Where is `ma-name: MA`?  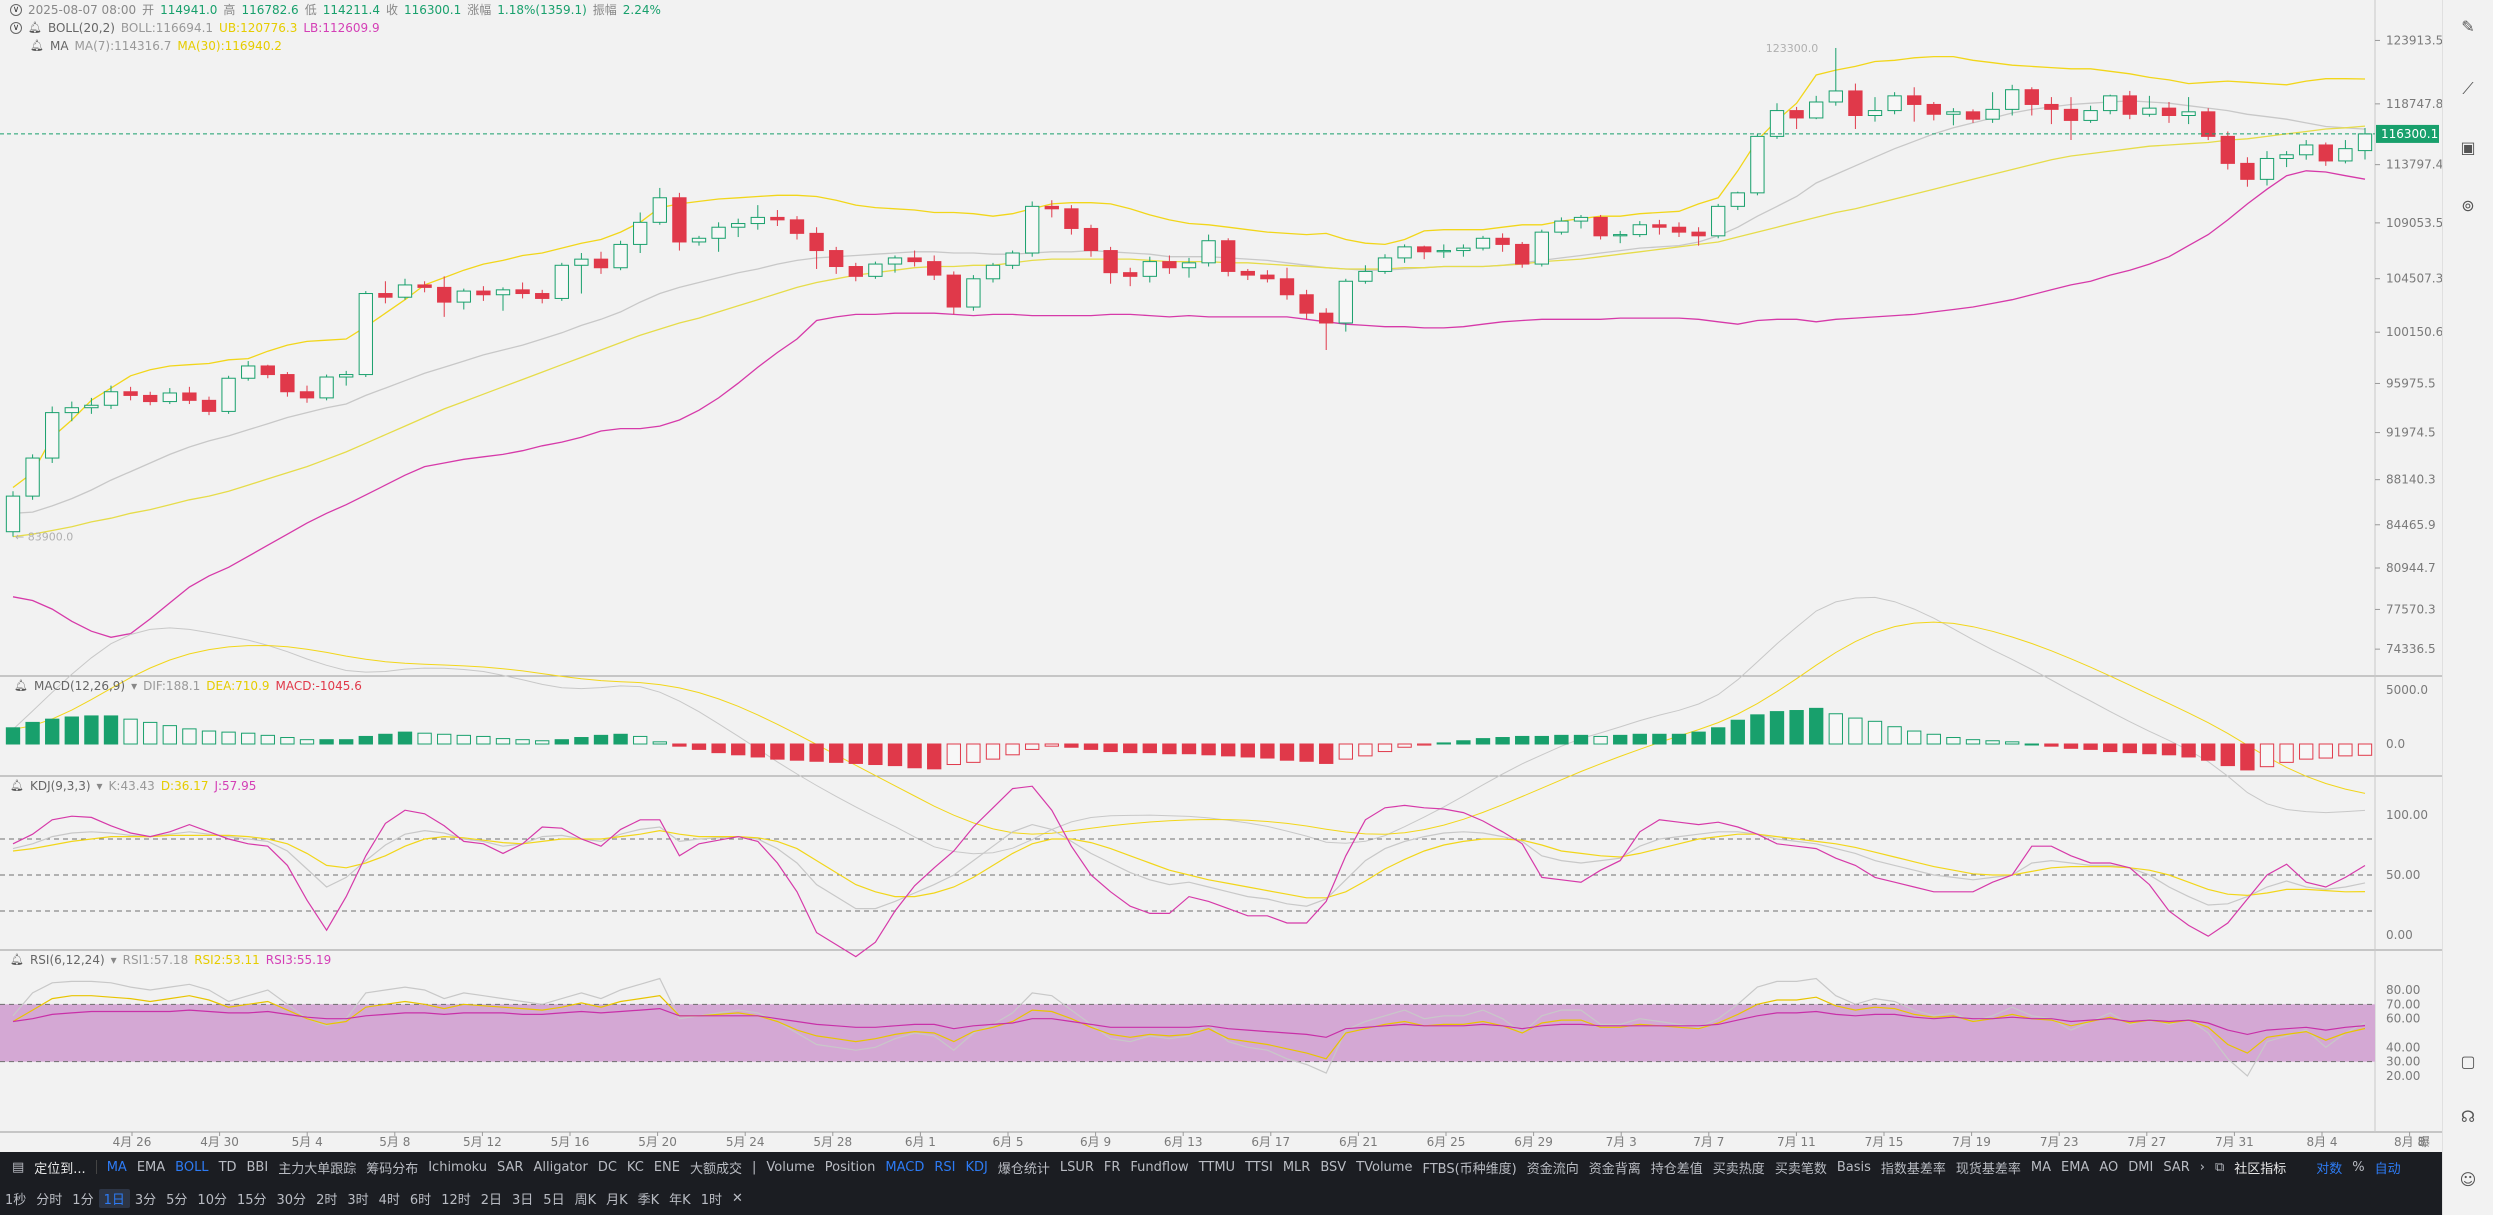
ma-name: MA is located at coordinates (59, 46).